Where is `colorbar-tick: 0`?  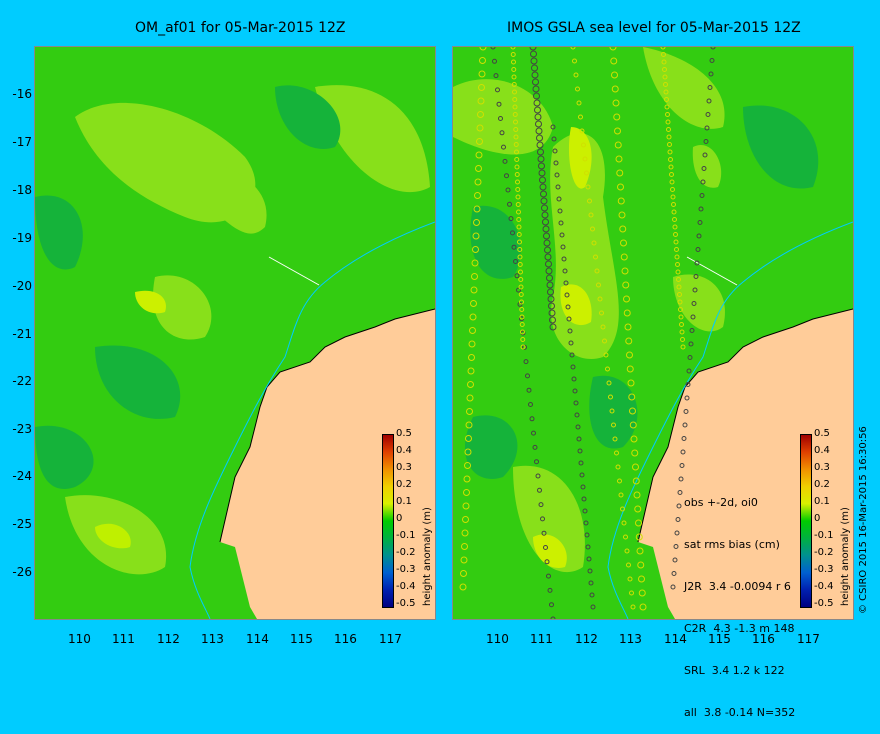
colorbar-tick: 0 is located at coordinates (817, 518).